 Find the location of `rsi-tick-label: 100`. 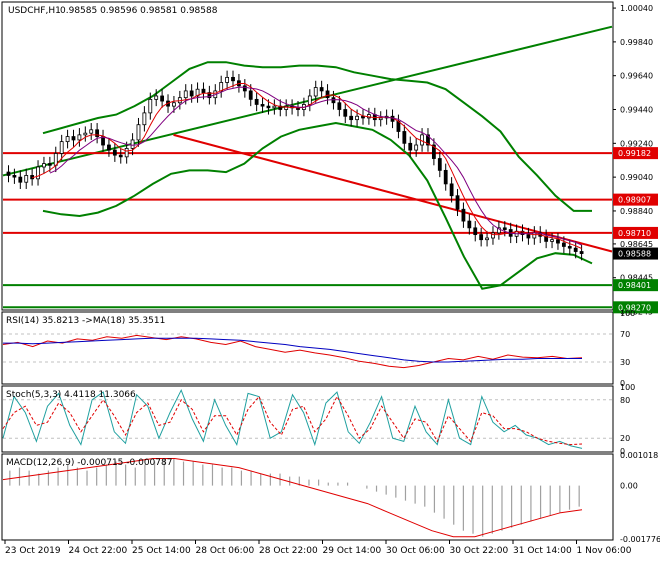

rsi-tick-label: 100 is located at coordinates (627, 313).